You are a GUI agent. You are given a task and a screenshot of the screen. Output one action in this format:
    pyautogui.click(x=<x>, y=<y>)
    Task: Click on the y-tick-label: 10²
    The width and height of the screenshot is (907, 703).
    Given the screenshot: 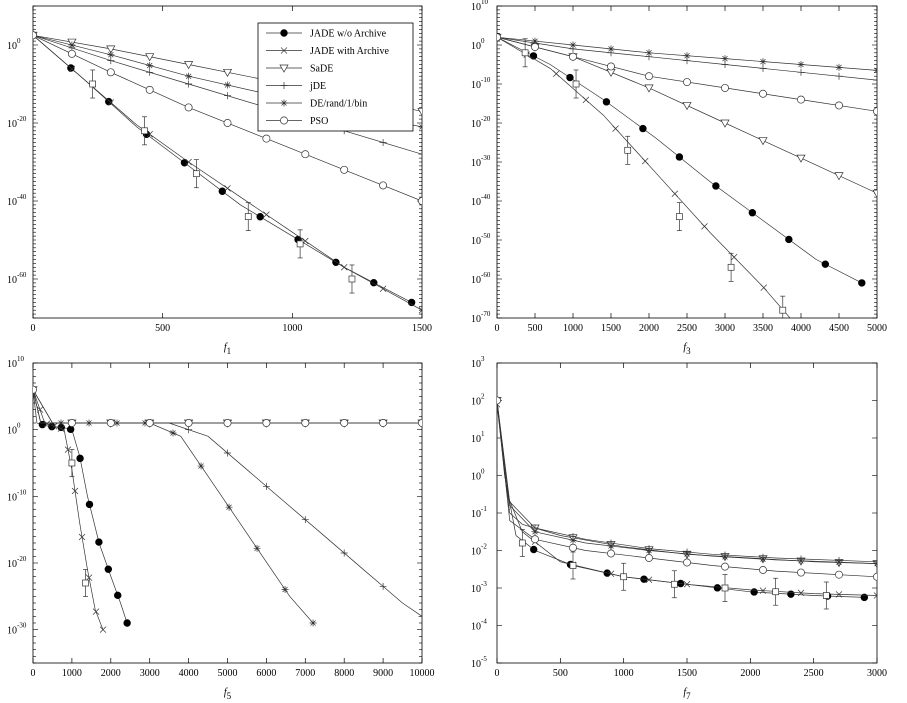 What is the action you would take?
    pyautogui.click(x=478, y=400)
    